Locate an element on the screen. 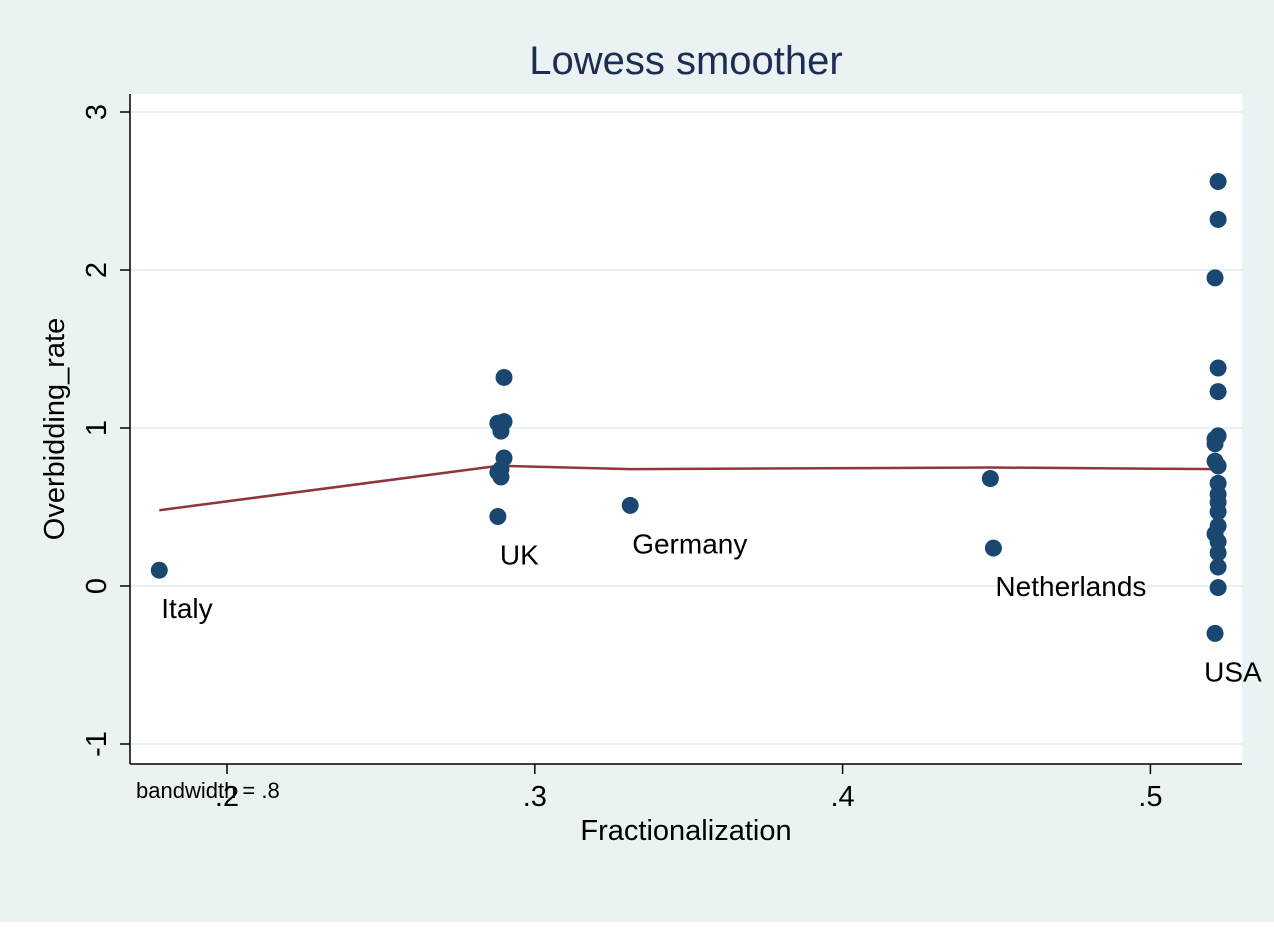 This screenshot has height=927, width=1274. x-tick-label: .3 is located at coordinates (535, 797).